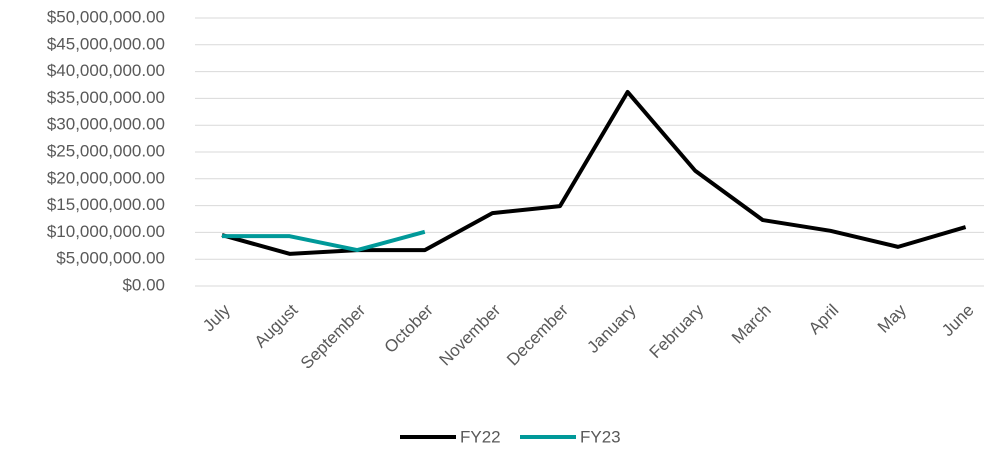 This screenshot has height=450, width=988. I want to click on x-tick-label: November, so click(470, 334).